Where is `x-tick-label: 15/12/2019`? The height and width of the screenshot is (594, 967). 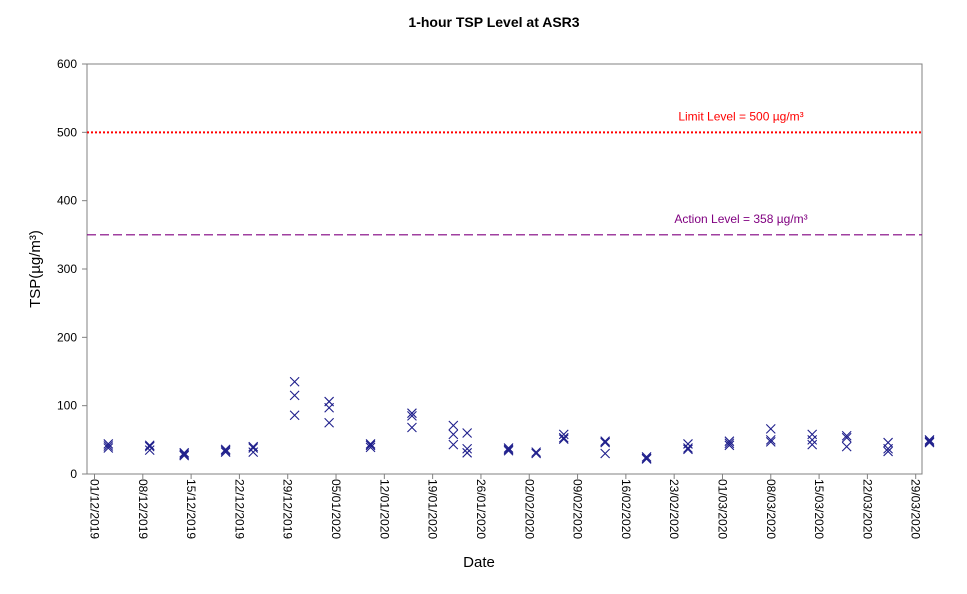
x-tick-label: 15/12/2019 is located at coordinates (191, 509).